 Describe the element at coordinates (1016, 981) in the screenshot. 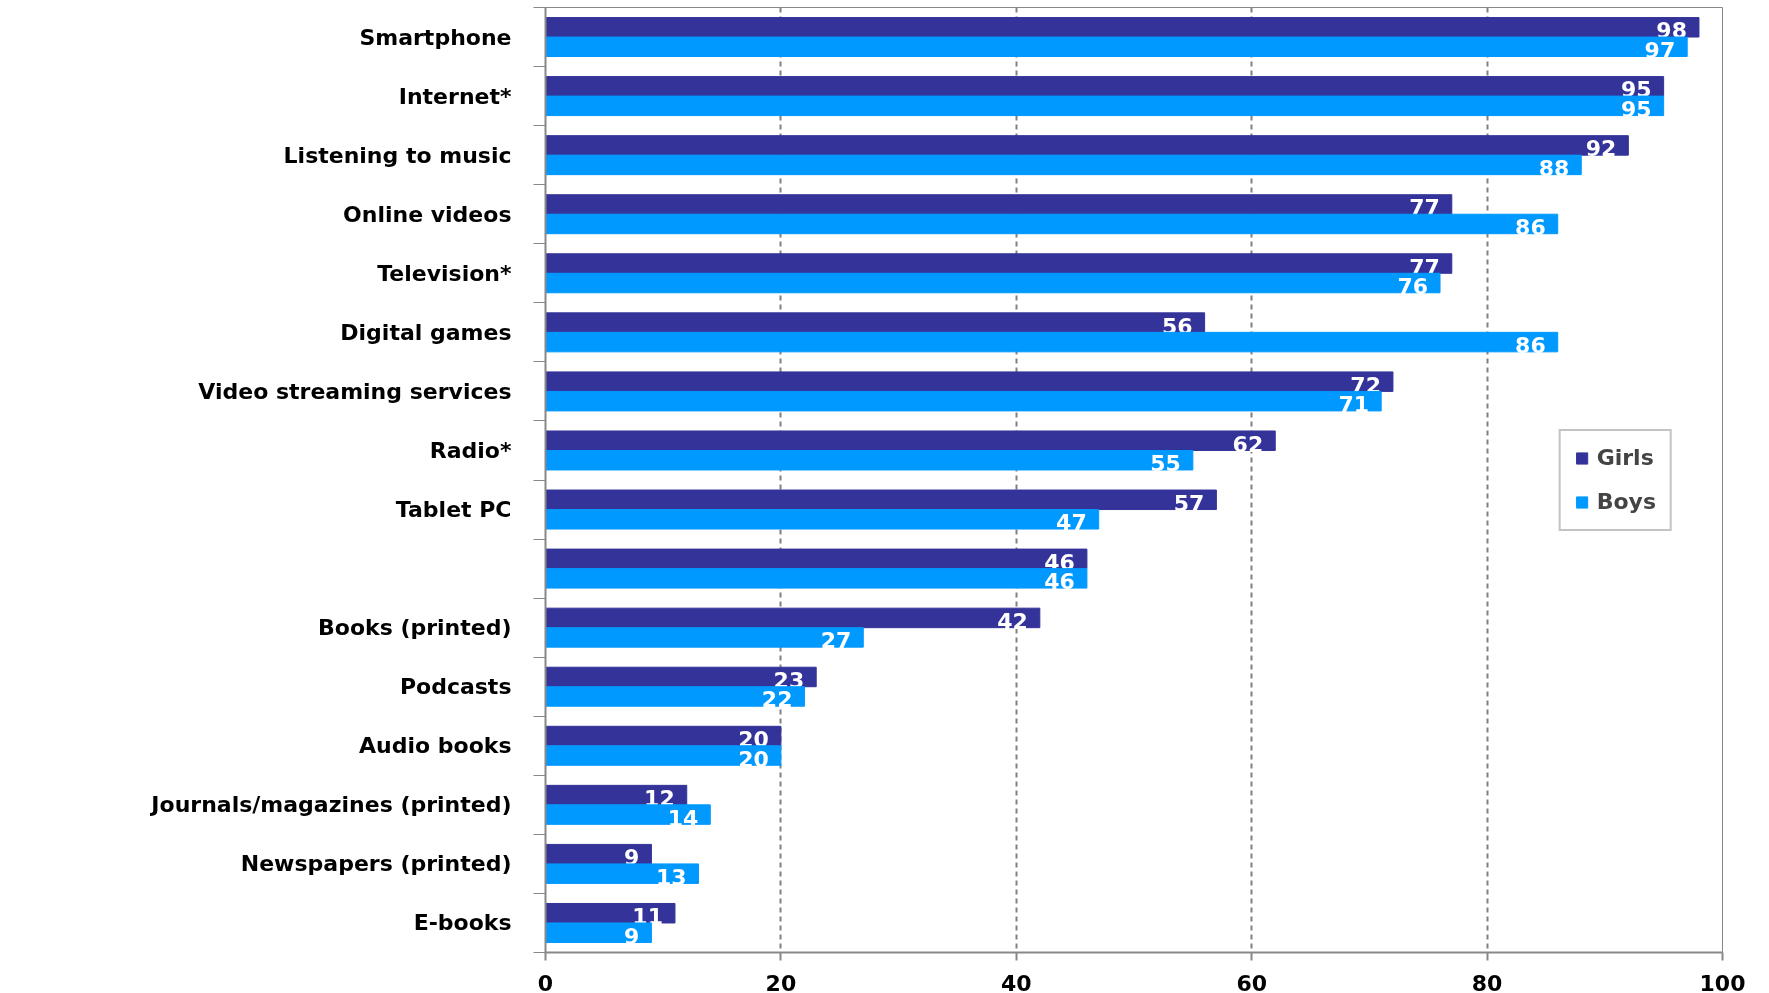

I see `x-tick-label: 40` at that location.